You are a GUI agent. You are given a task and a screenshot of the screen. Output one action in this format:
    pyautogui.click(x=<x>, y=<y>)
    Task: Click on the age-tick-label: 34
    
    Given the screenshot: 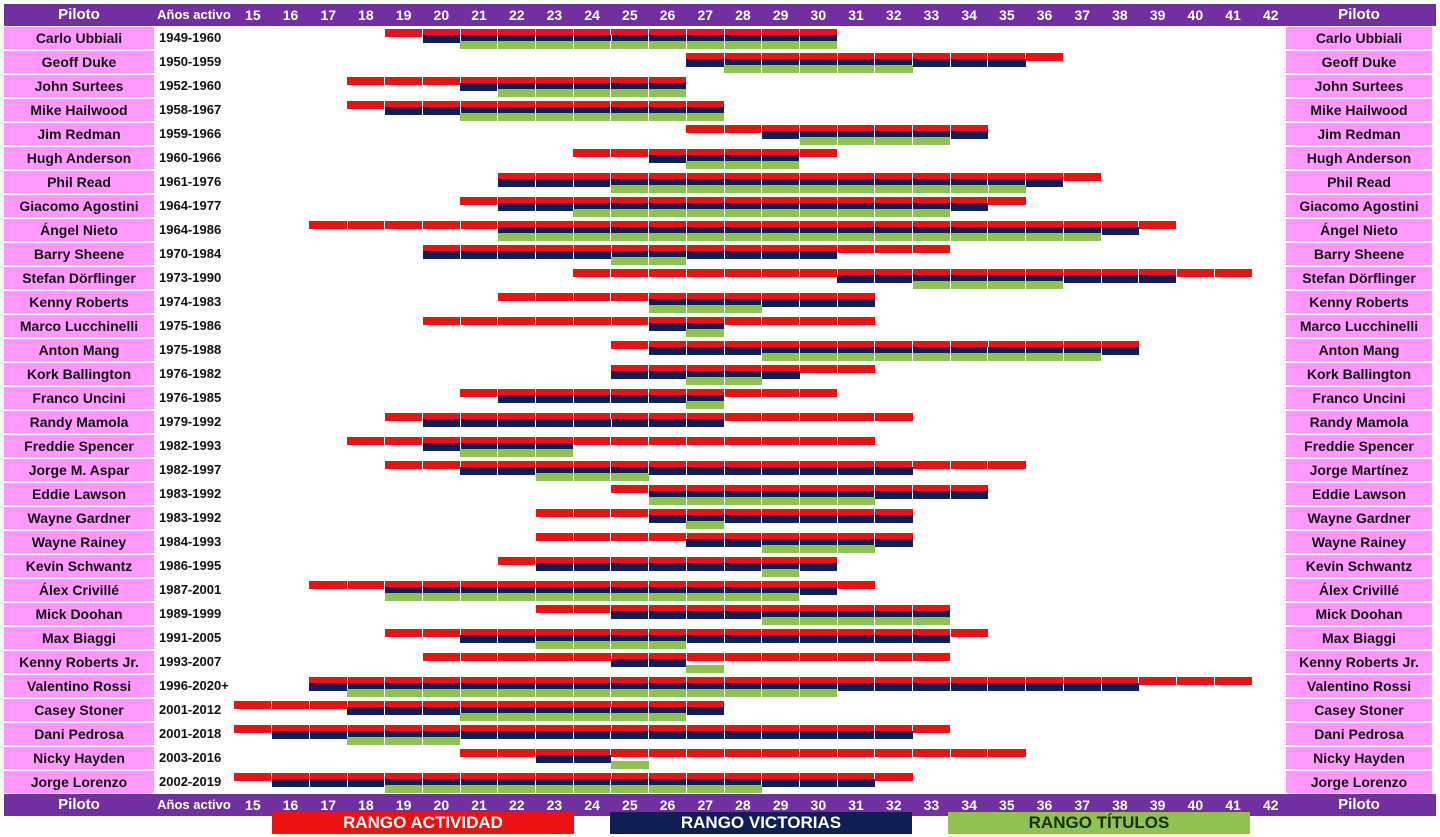 What is the action you would take?
    pyautogui.click(x=969, y=805)
    